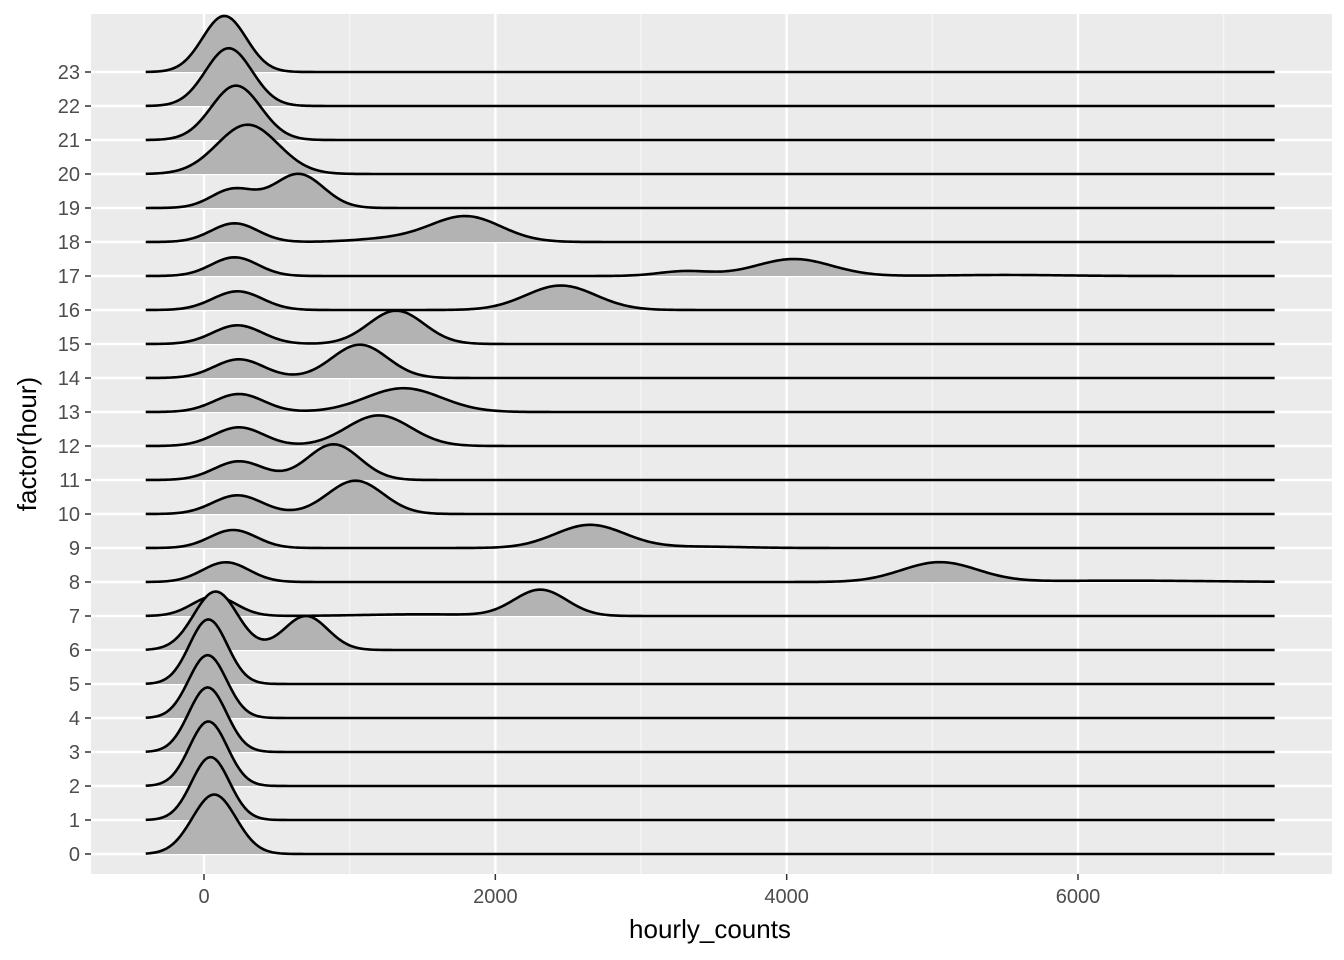  What do you see at coordinates (710, 929) in the screenshot?
I see `x-axis-title: hourly_counts` at bounding box center [710, 929].